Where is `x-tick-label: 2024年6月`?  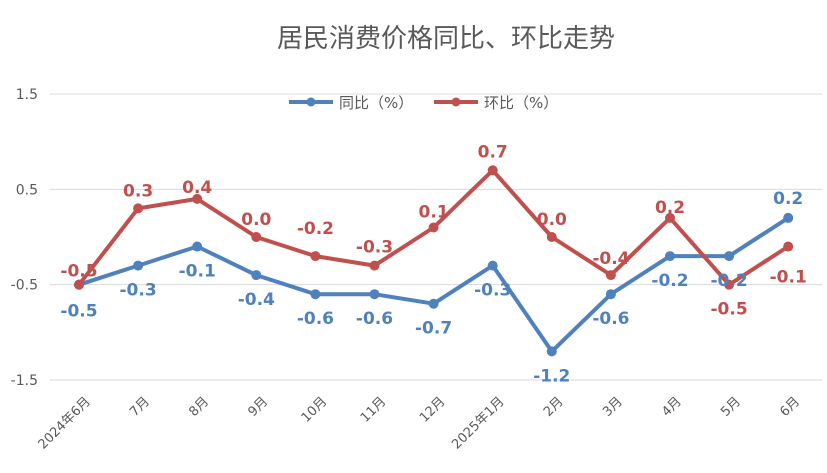
x-tick-label: 2024年6月 is located at coordinates (65, 423).